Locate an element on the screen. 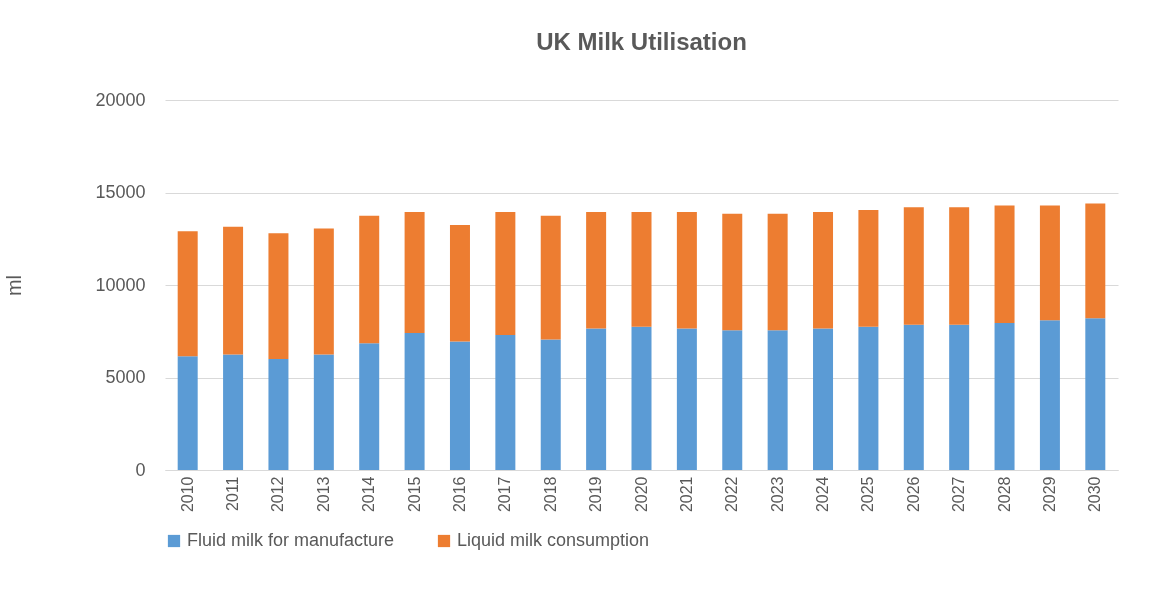 This screenshot has width=1153, height=607. y-tick-label: 0 is located at coordinates (140, 469).